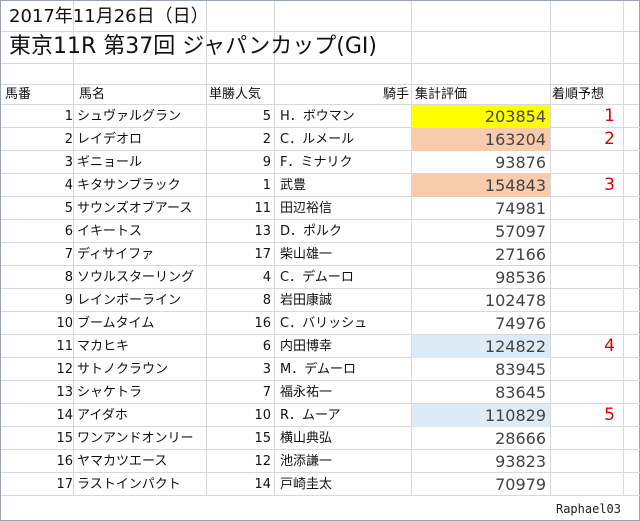  Describe the element at coordinates (136, 277) in the screenshot. I see `cell-horse-name: ソウルスターリング` at that location.